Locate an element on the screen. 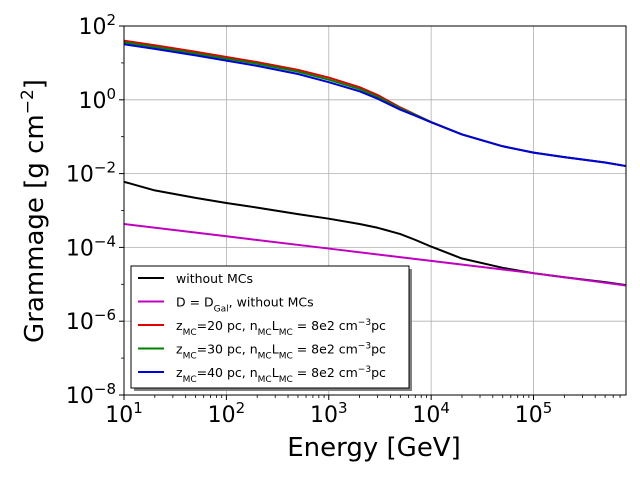  y-tick-label: 10⁻² is located at coordinates (91, 173).